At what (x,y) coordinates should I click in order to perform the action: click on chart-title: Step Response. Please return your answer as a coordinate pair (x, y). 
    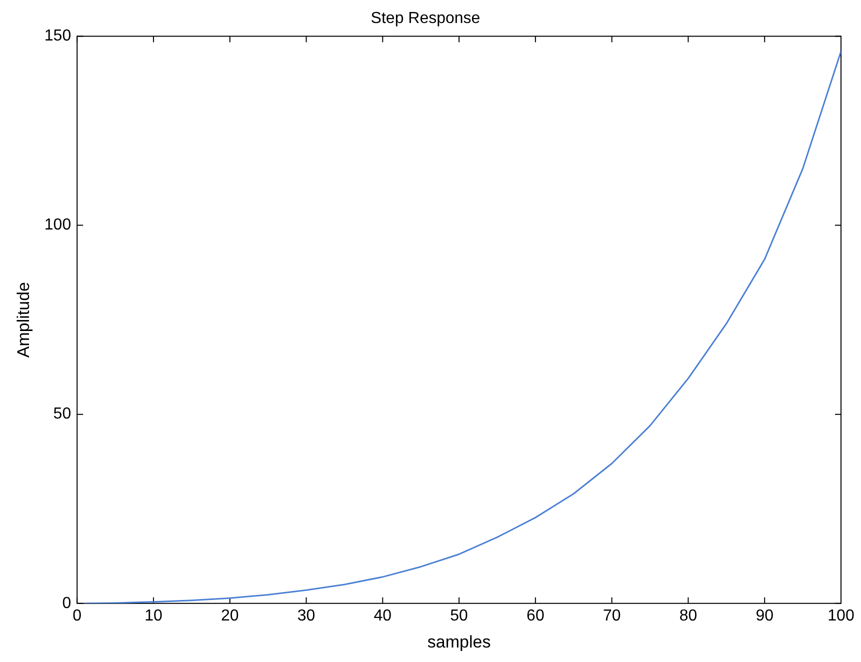
    Looking at the image, I should click on (425, 19).